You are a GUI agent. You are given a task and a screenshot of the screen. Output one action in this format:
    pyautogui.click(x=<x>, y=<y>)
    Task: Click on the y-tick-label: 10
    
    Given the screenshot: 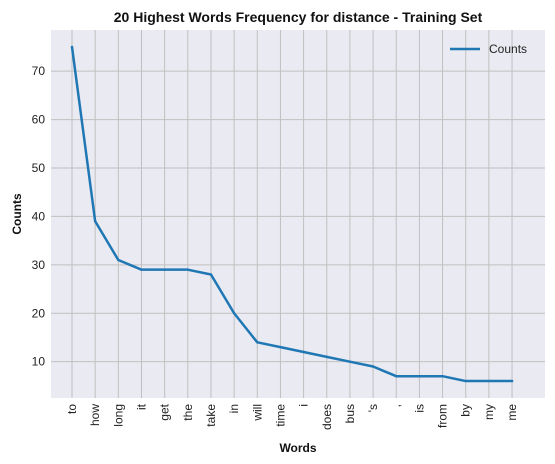 What is the action you would take?
    pyautogui.click(x=39, y=362)
    